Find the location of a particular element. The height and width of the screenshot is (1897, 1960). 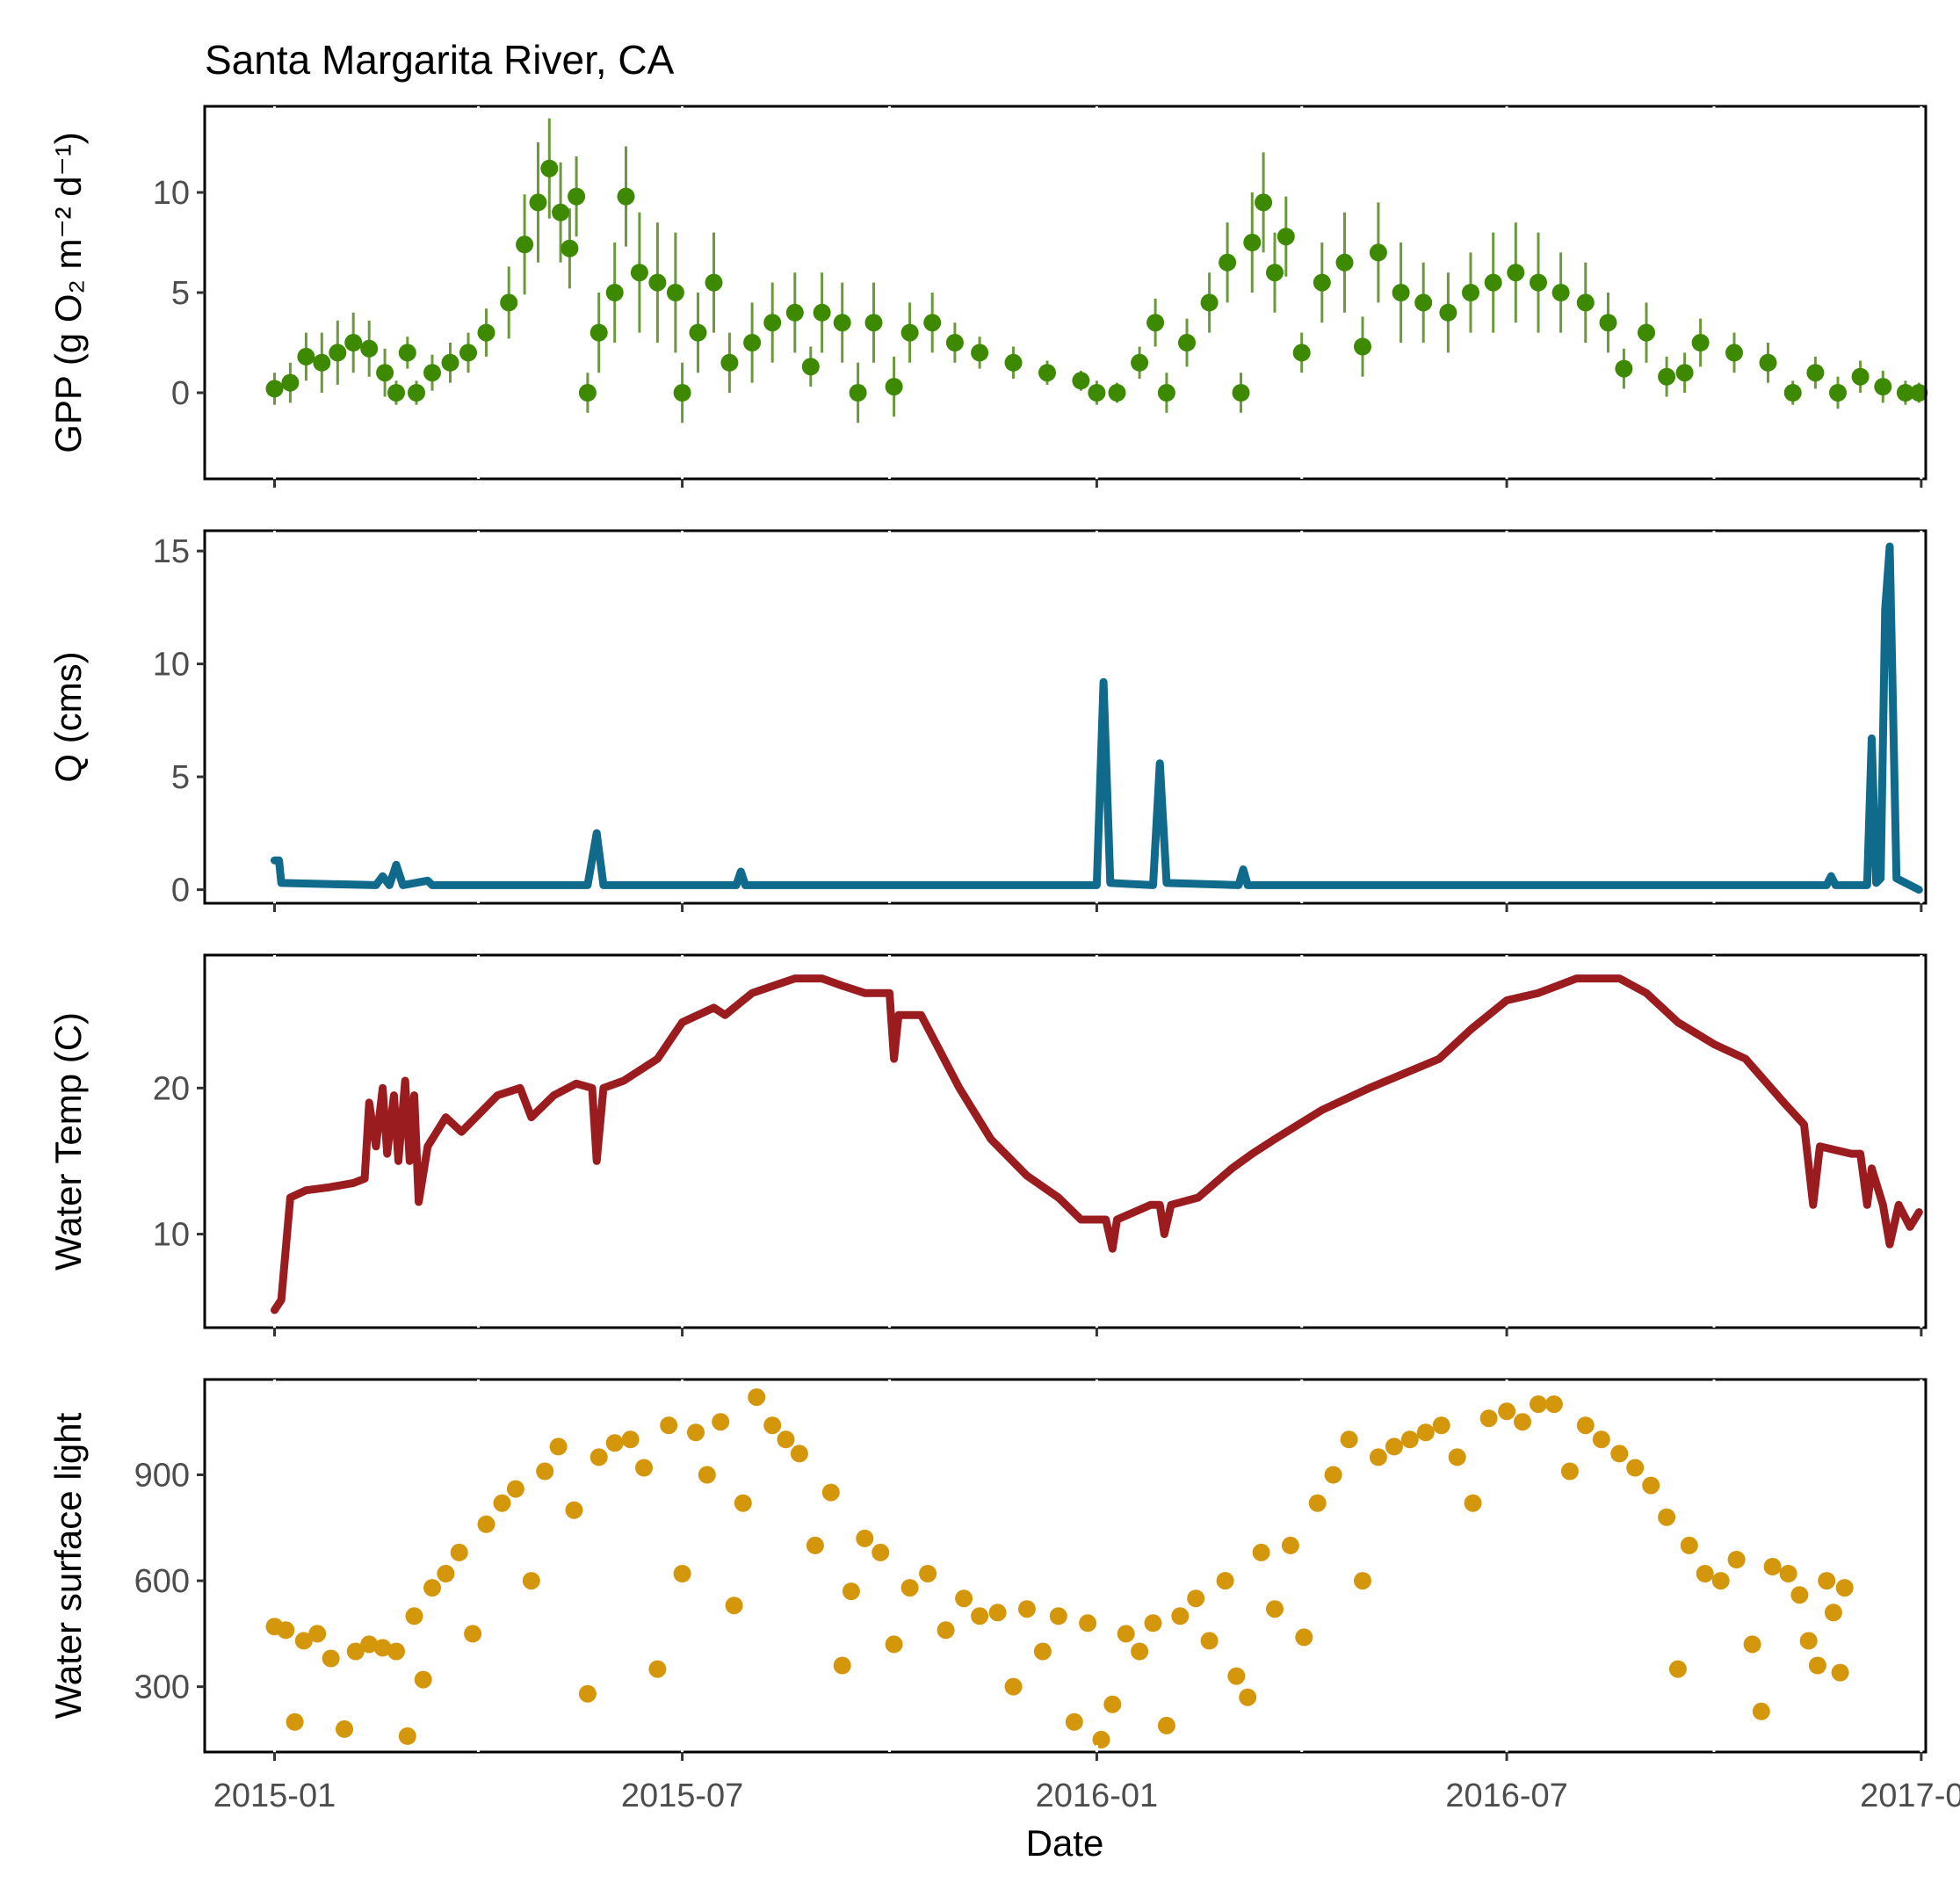

gpp-y-tick-label: 0 is located at coordinates (181, 393).